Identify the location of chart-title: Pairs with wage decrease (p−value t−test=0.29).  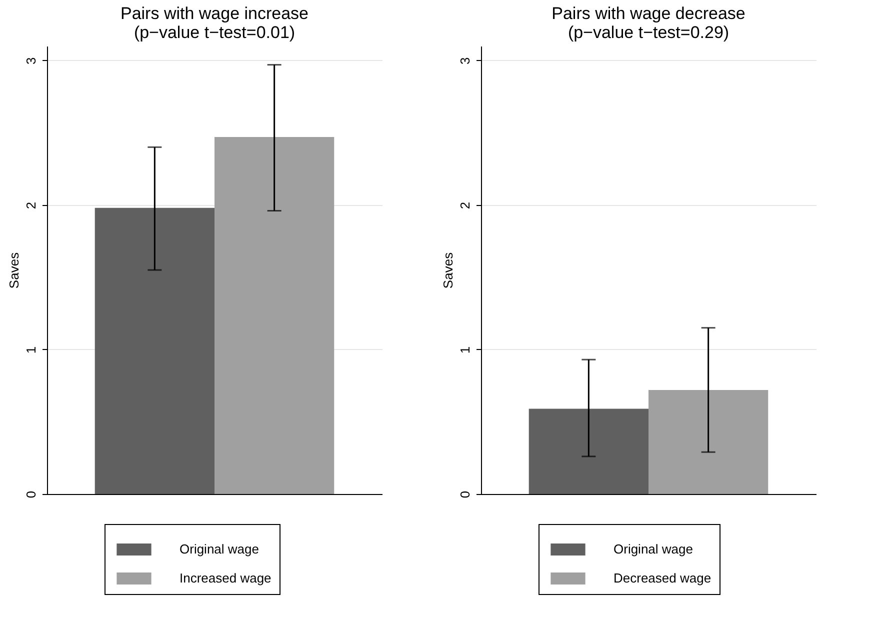
(649, 23).